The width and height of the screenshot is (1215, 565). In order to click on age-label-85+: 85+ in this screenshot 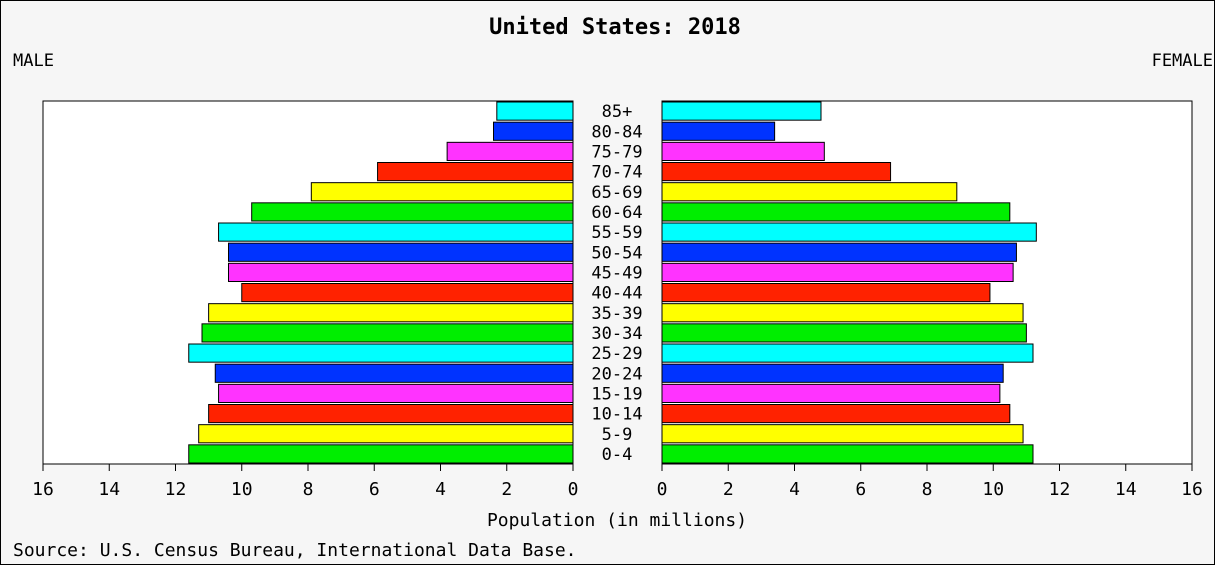, I will do `click(617, 112)`.